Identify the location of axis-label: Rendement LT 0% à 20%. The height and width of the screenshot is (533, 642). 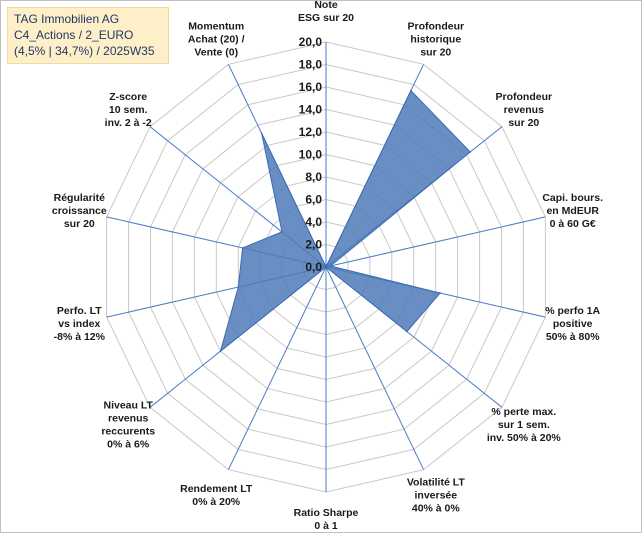
(216, 495).